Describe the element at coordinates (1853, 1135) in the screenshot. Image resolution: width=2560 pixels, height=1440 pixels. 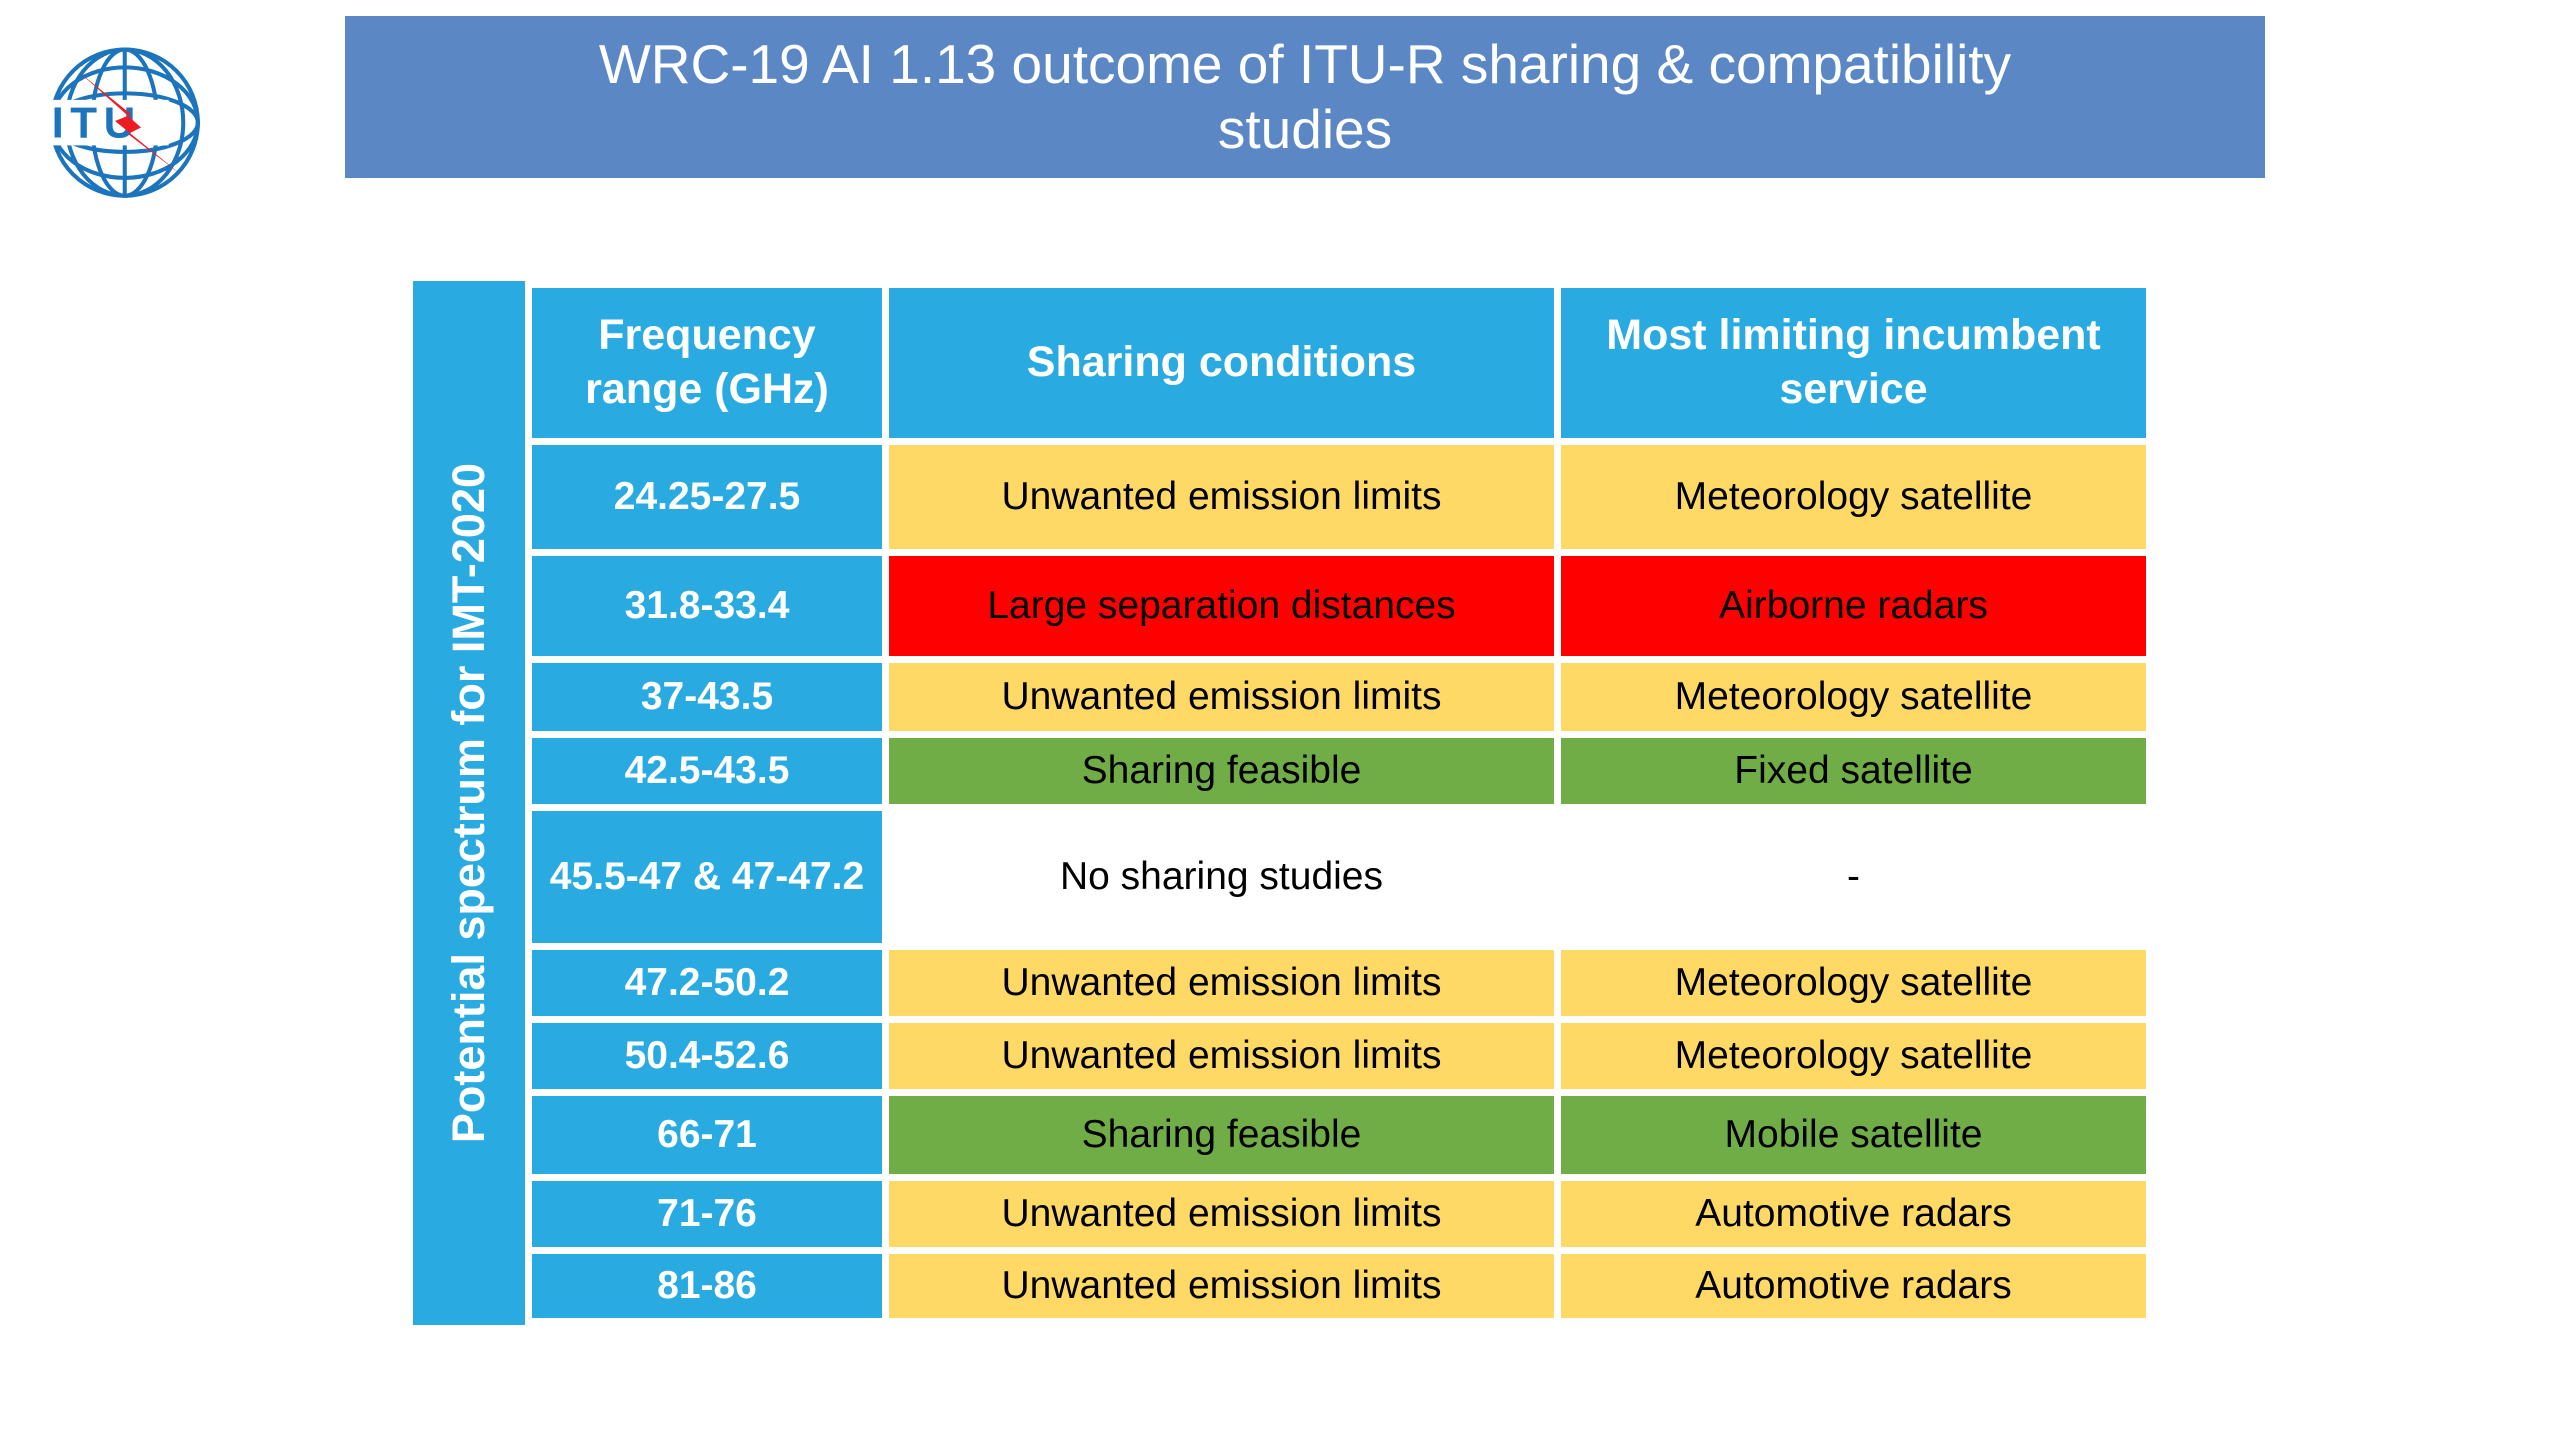
I see `incumbent-service-cell: Mobile satellite` at that location.